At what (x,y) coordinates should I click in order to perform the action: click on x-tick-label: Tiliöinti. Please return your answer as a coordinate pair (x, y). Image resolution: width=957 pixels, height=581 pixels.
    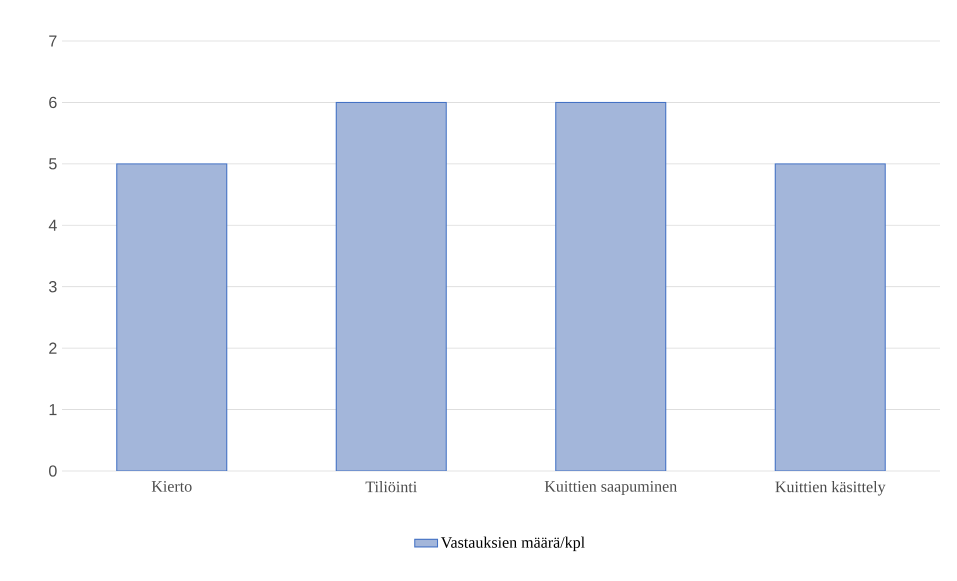
    Looking at the image, I should click on (391, 486).